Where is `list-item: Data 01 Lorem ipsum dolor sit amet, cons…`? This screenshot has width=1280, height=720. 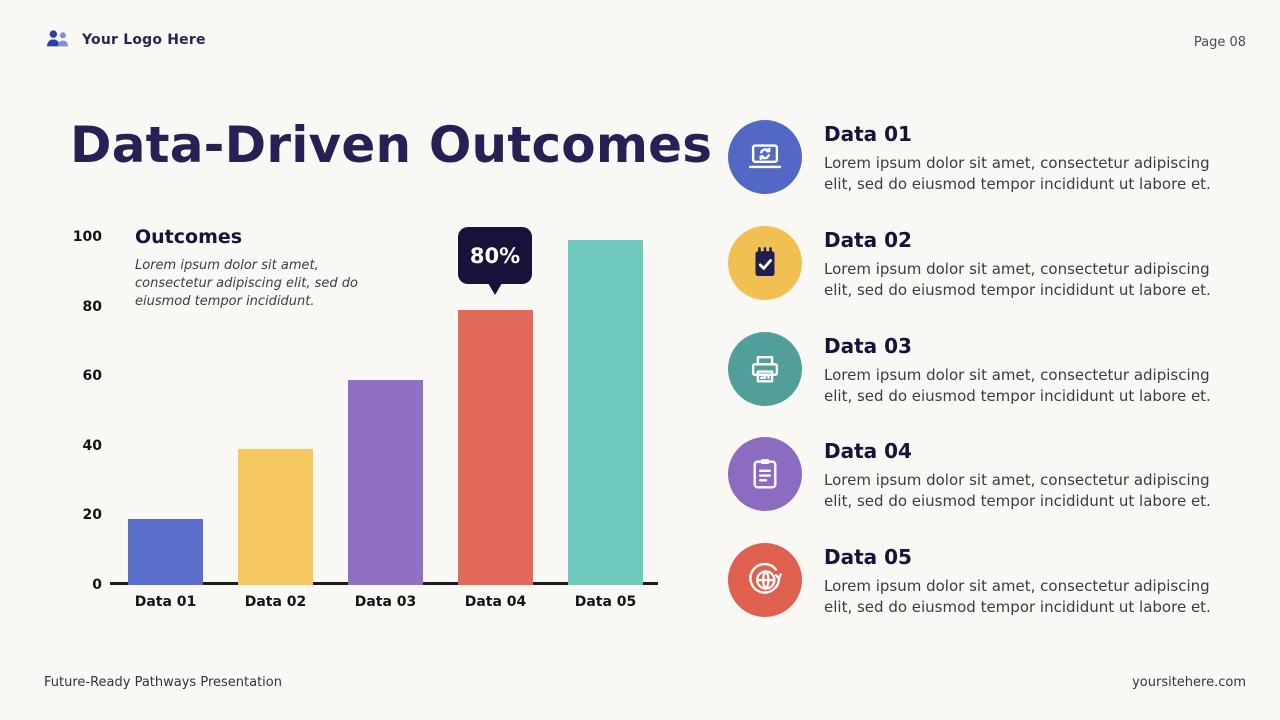 list-item: Data 01 Lorem ipsum dolor sit amet, cons… is located at coordinates (978, 157).